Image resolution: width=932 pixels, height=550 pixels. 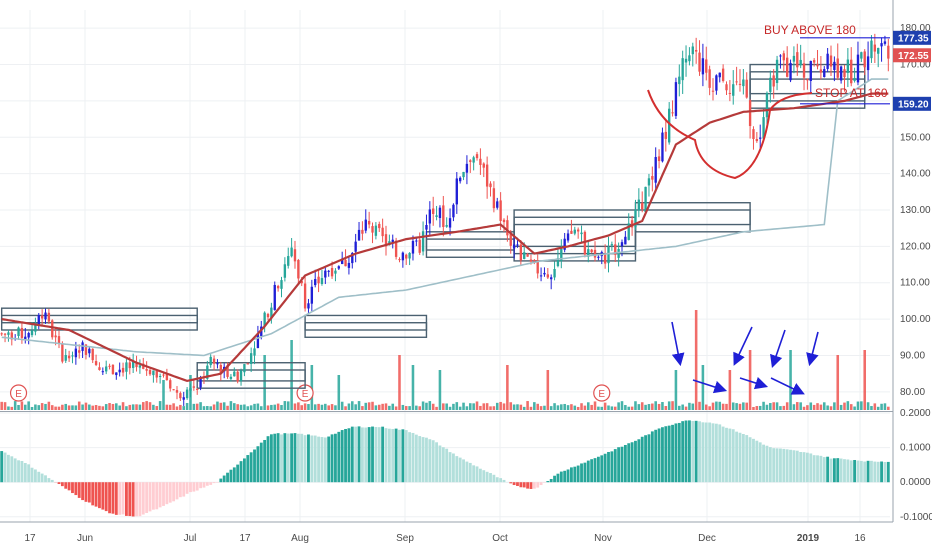 I want to click on arrow, so click(x=710, y=386).